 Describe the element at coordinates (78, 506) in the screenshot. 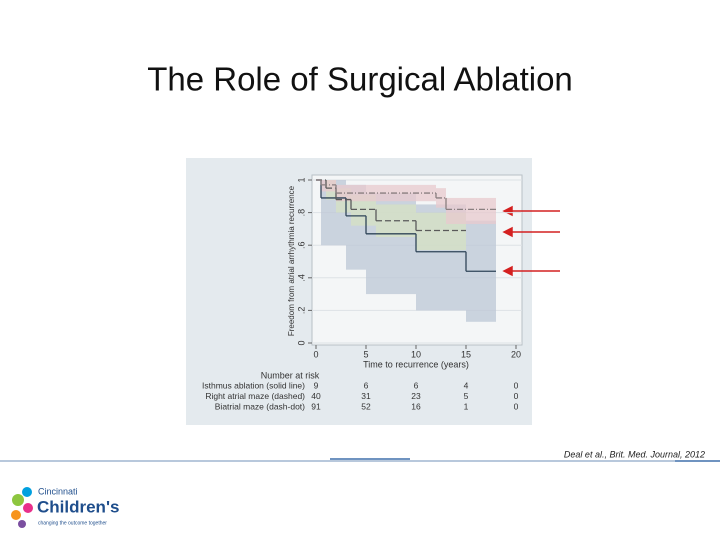

I see `logo-line2: Children's` at that location.